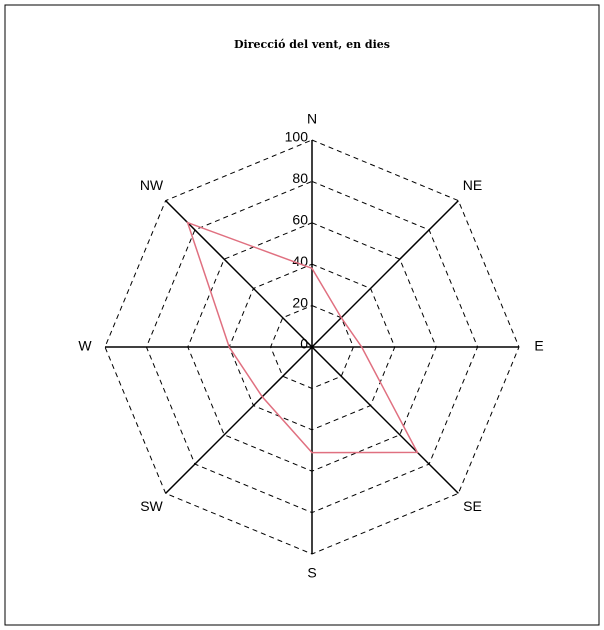  Describe the element at coordinates (152, 185) in the screenshot. I see `category-label: NW` at that location.